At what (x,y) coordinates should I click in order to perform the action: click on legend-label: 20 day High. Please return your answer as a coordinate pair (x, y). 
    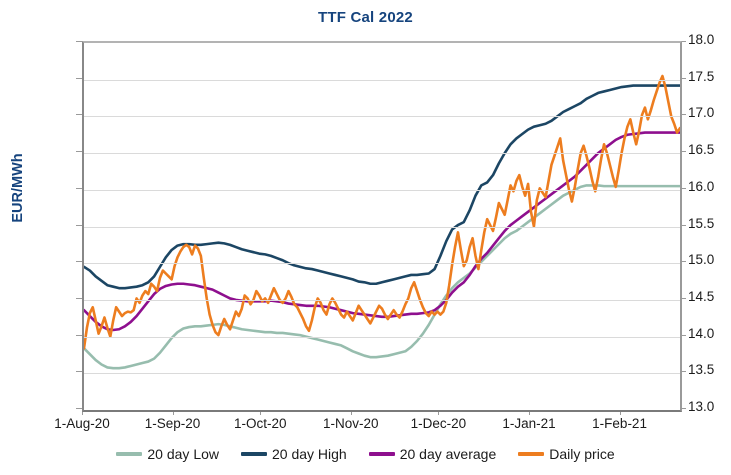
    Looking at the image, I should click on (309, 454).